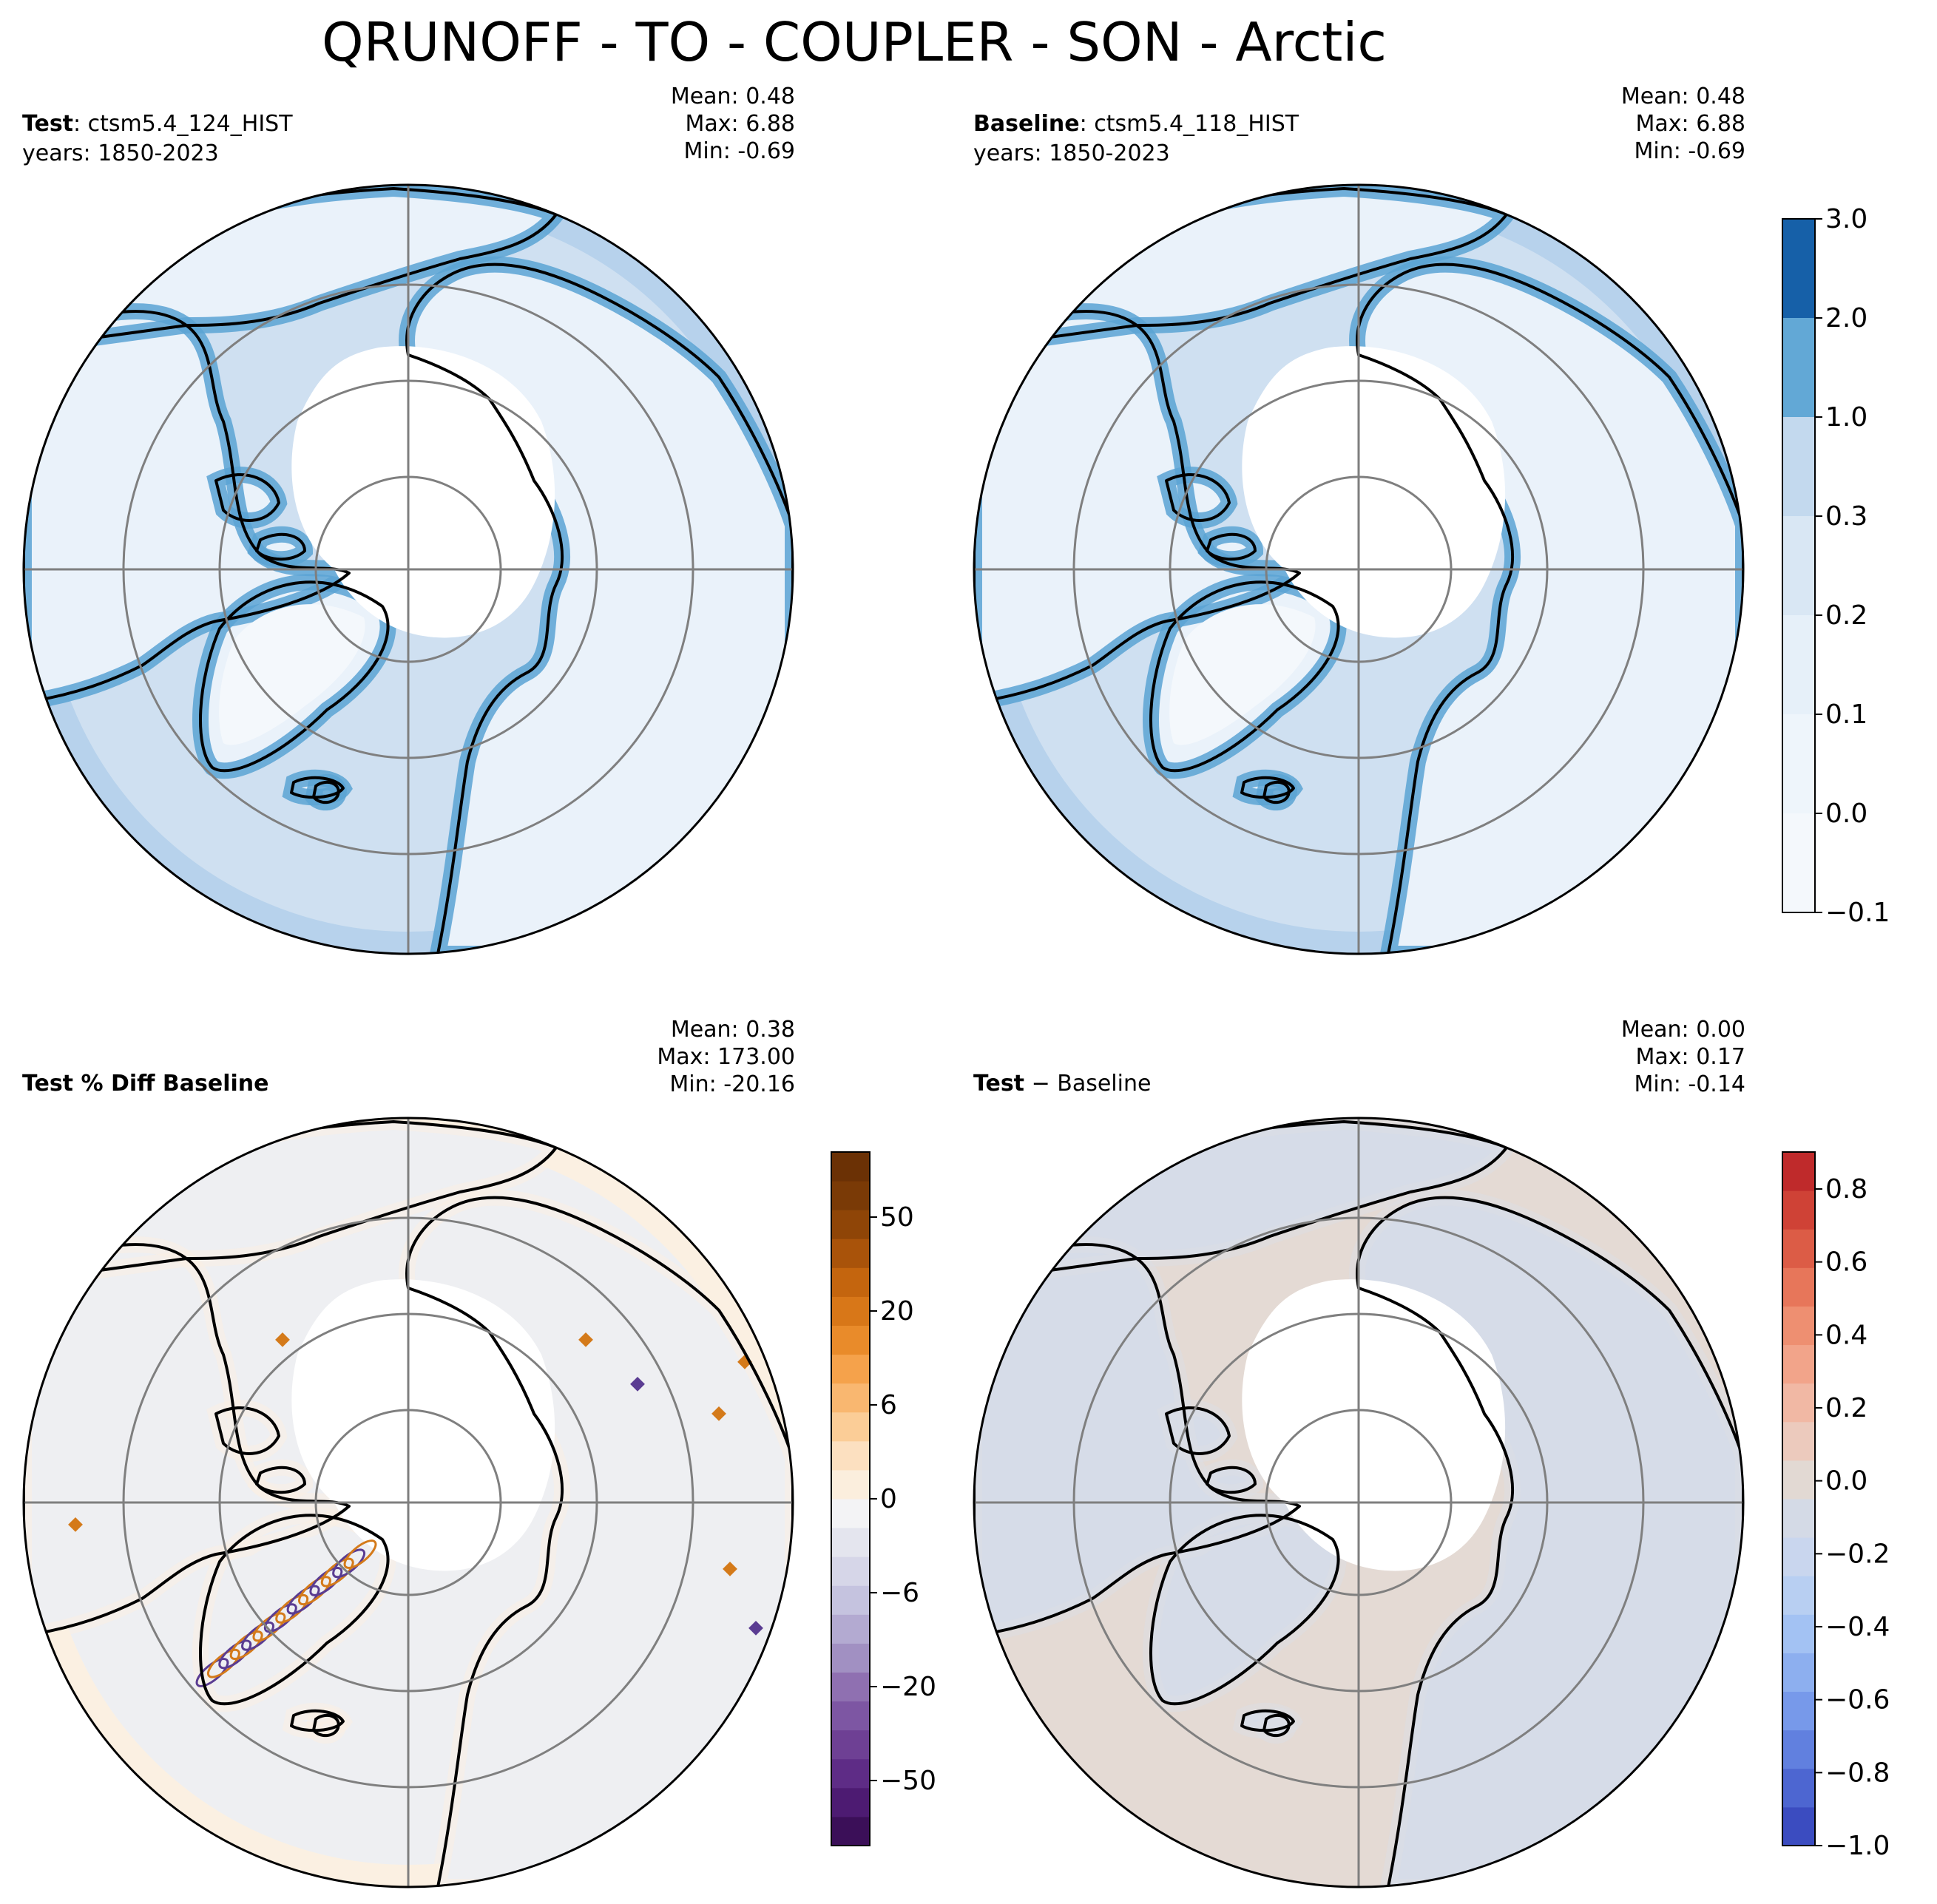  I want to click on svg-text: Test − Baseline, so click(1062, 1084).